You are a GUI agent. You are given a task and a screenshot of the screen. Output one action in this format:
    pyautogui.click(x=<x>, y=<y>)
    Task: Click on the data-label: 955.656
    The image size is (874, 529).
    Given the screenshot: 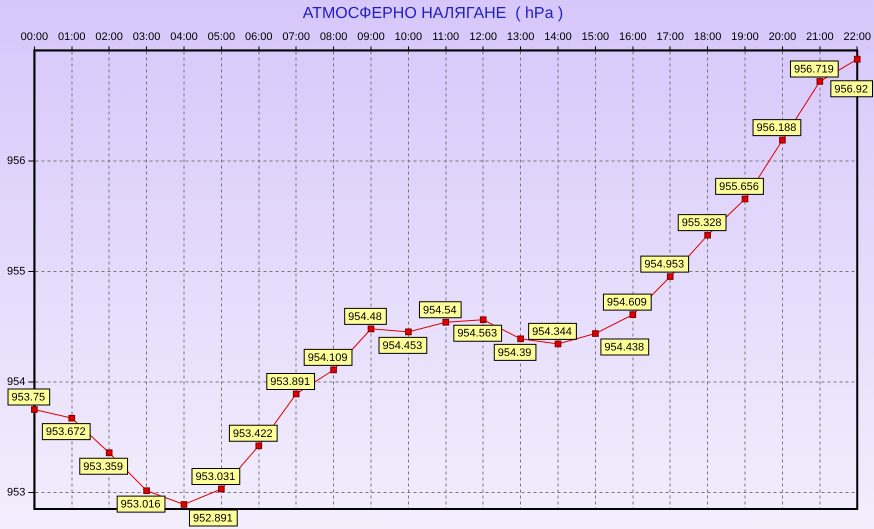 What is the action you would take?
    pyautogui.click(x=739, y=186)
    